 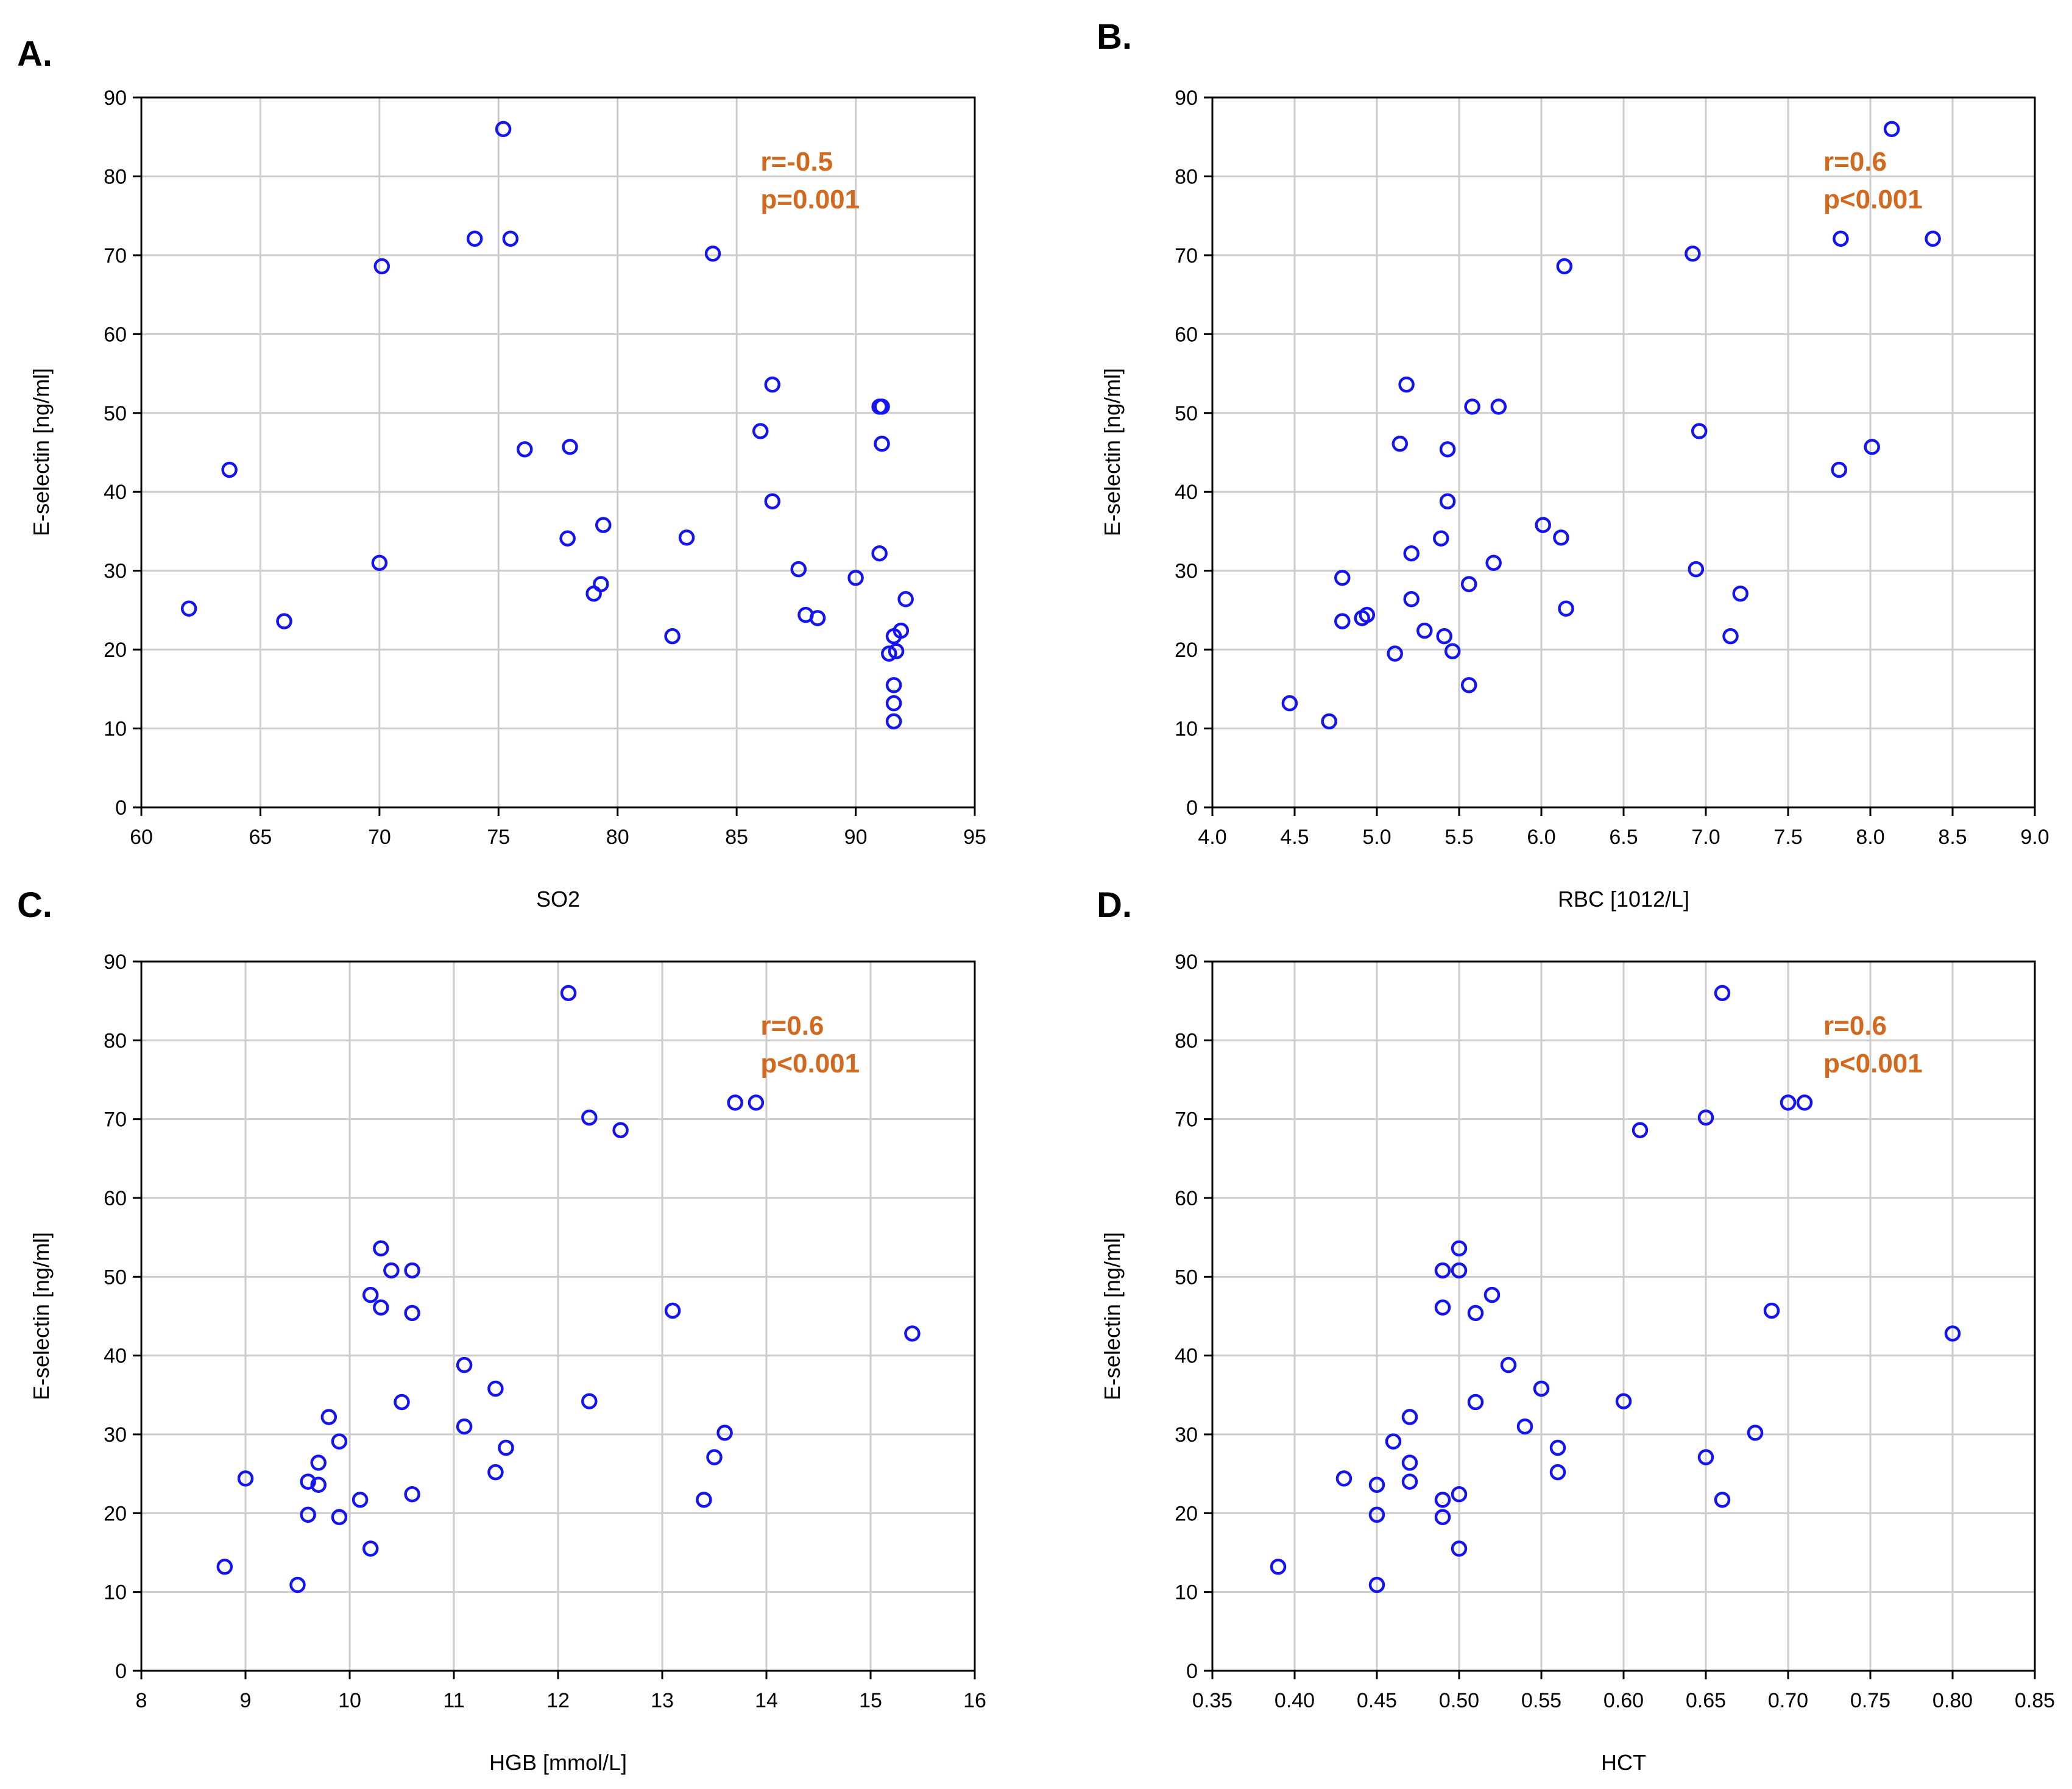 I want to click on x-tick-label: 6.5, so click(x=1623, y=838).